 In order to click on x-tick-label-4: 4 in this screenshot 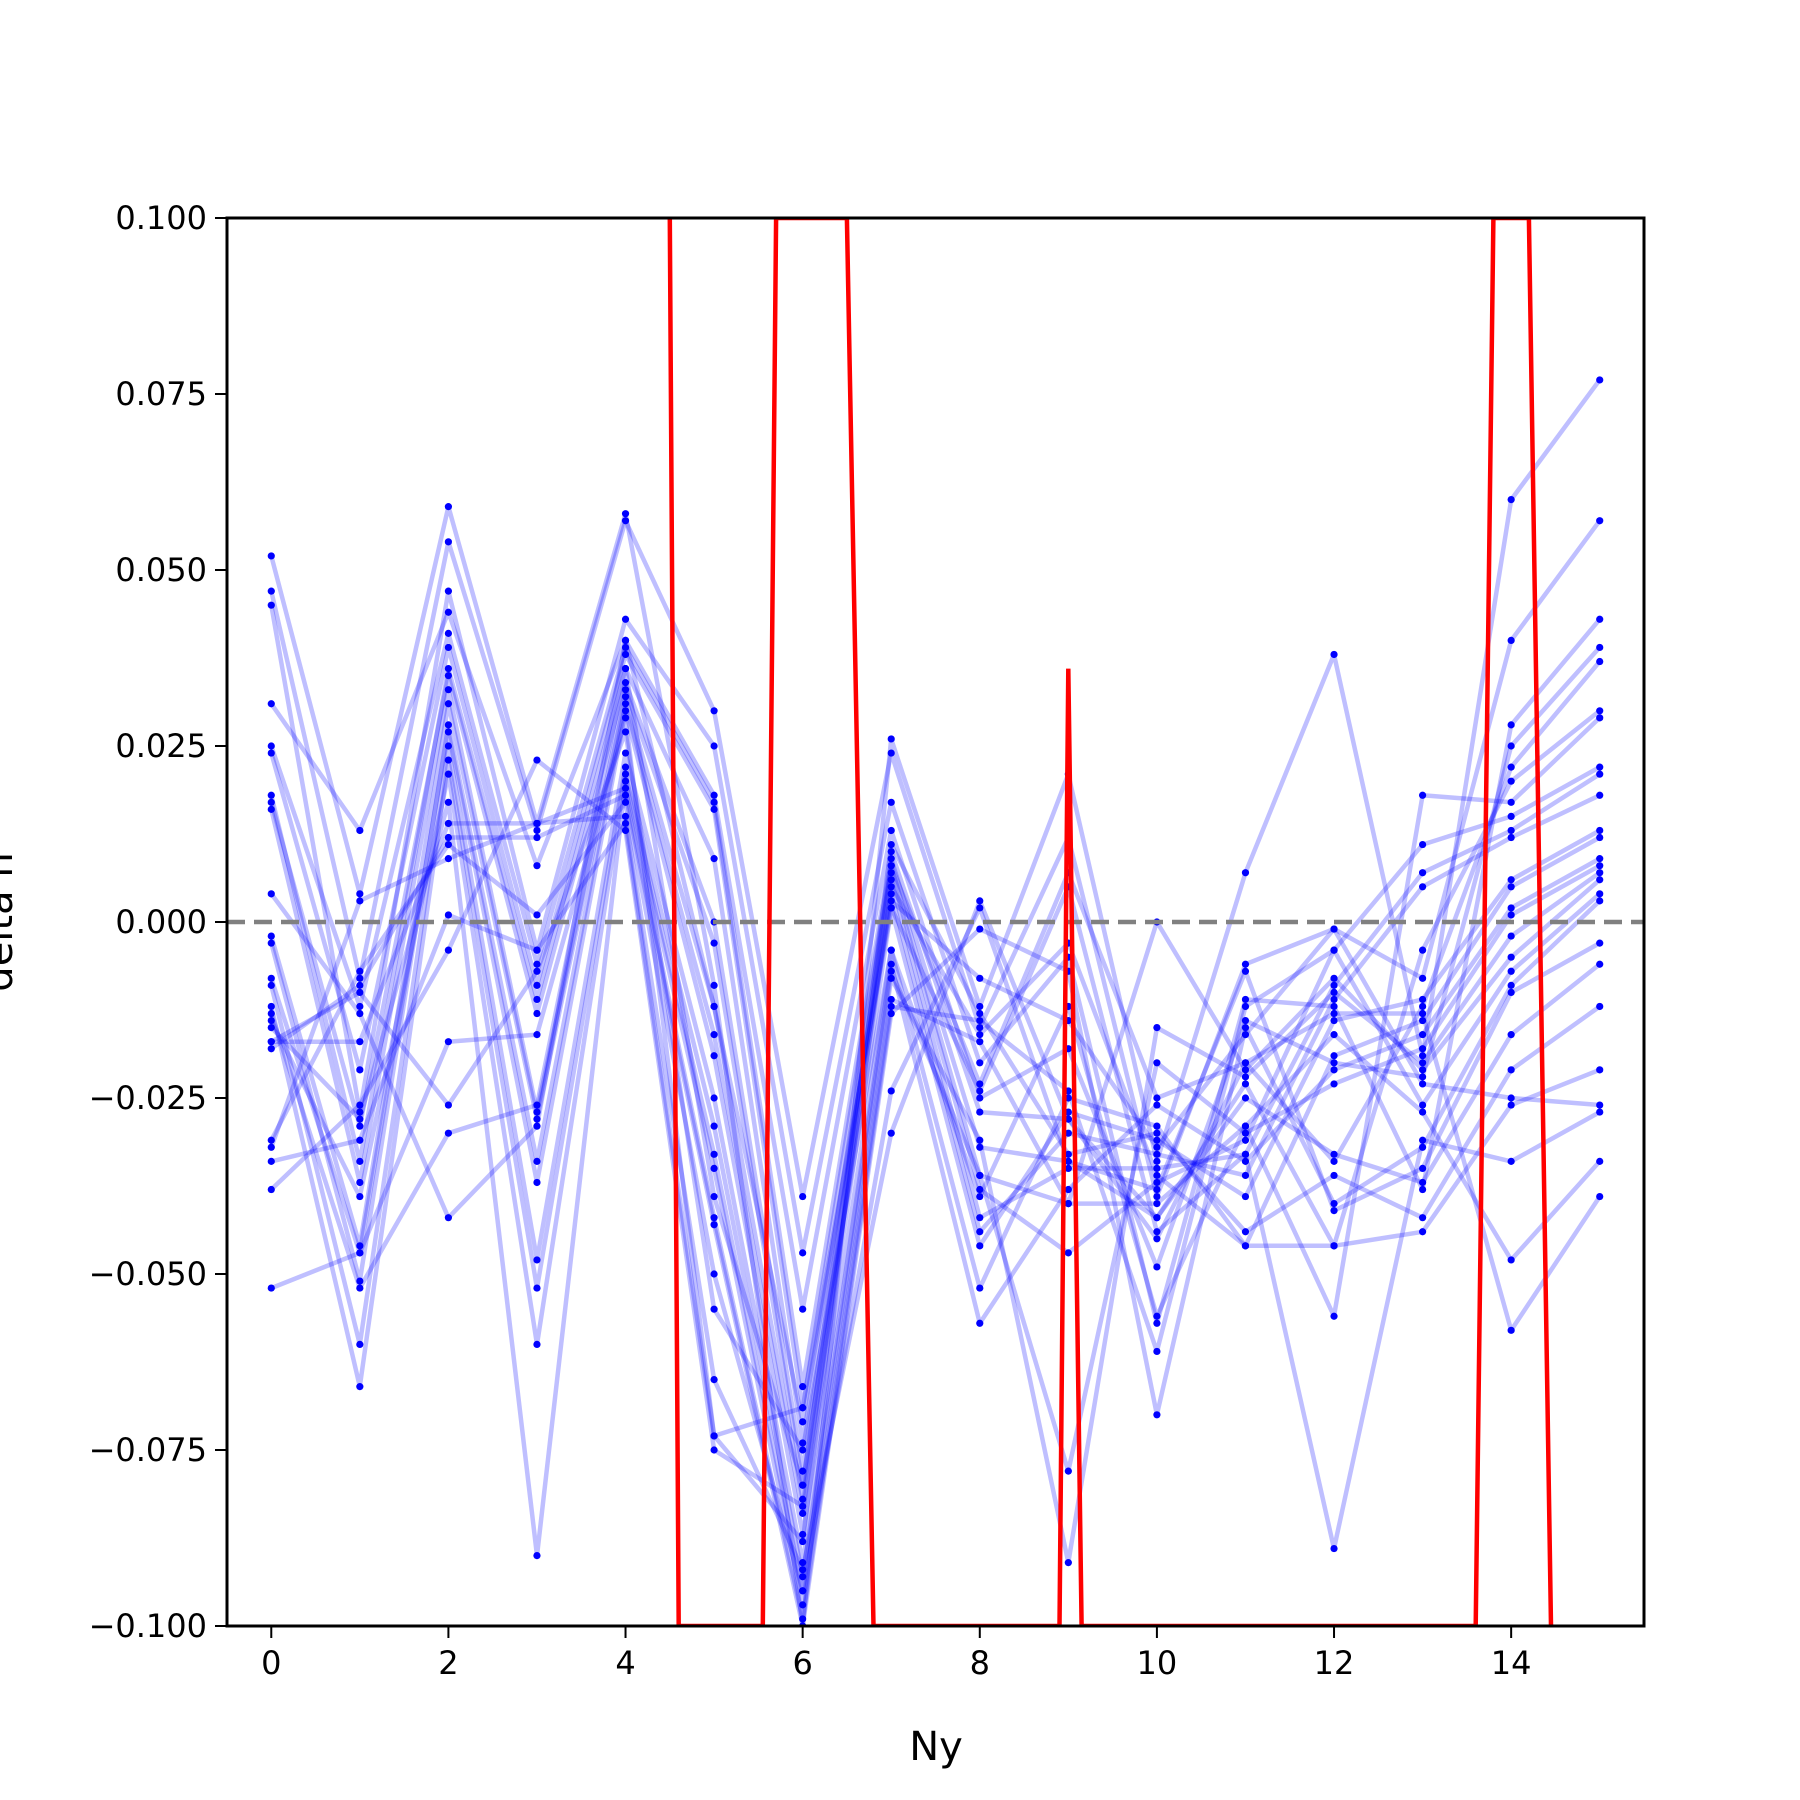, I will do `click(625, 1663)`.